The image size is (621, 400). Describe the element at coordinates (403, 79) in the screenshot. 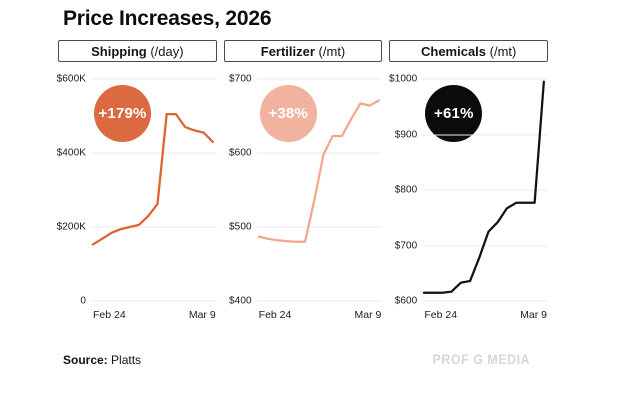

I see `y-axis-tick-label: $1000` at that location.